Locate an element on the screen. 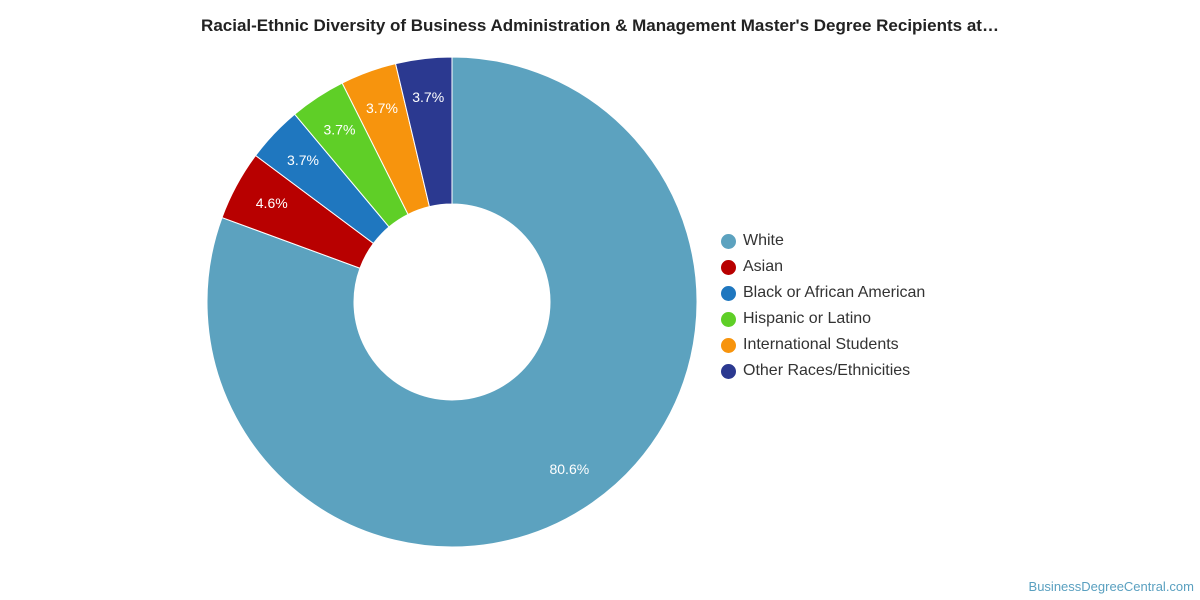 The width and height of the screenshot is (1200, 600). legend-item-white: White is located at coordinates (823, 241).